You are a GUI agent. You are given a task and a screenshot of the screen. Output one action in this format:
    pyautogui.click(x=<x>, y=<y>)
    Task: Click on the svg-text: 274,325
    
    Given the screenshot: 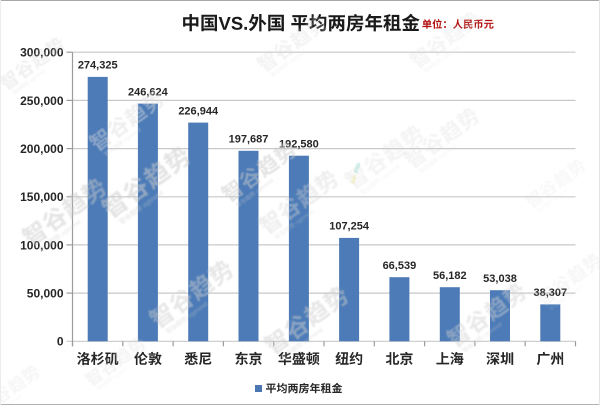 What is the action you would take?
    pyautogui.click(x=98, y=66)
    